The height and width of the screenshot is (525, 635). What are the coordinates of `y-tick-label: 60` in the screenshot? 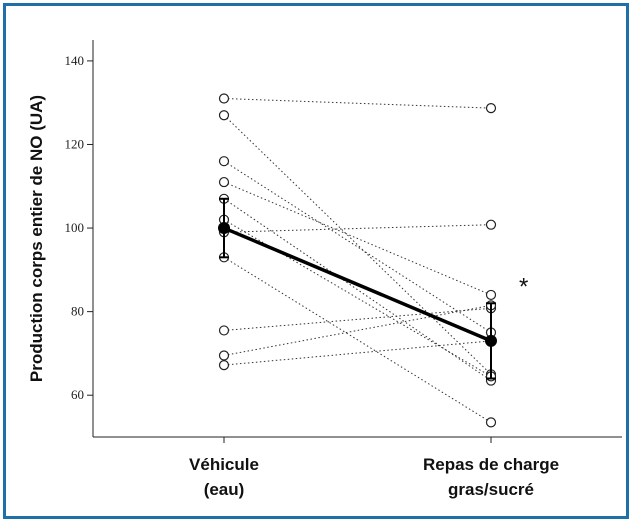 It's located at (77, 394).